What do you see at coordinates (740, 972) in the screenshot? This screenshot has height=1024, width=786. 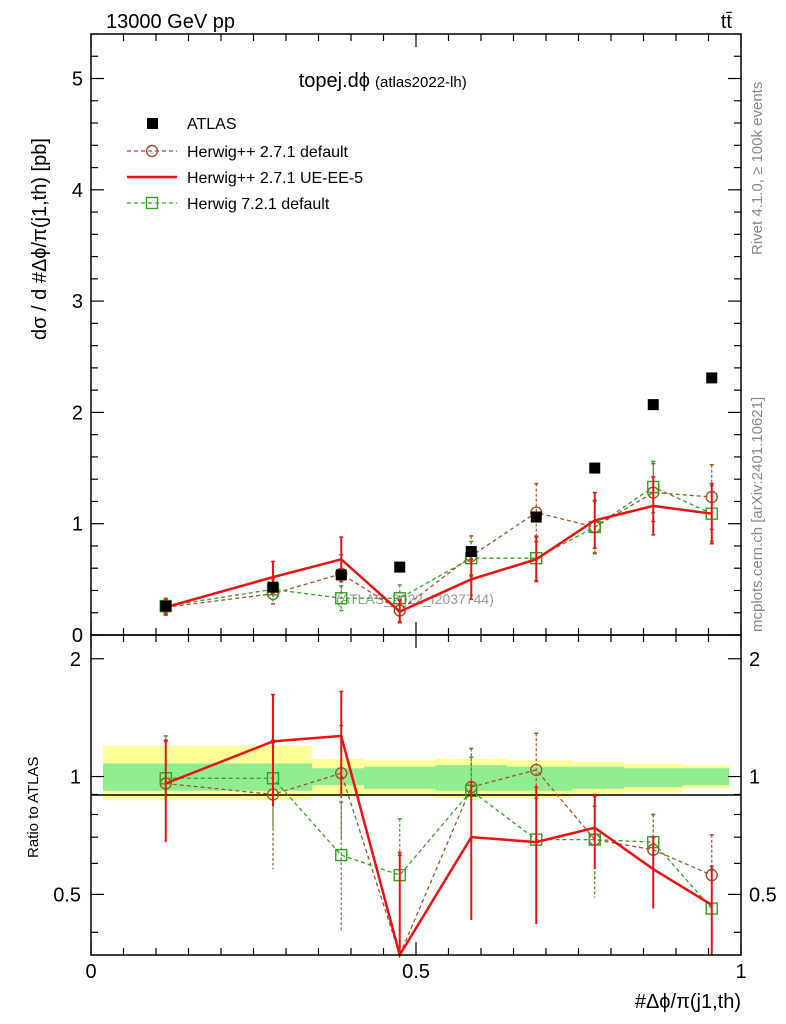 I see `x-tick-label: 1` at bounding box center [740, 972].